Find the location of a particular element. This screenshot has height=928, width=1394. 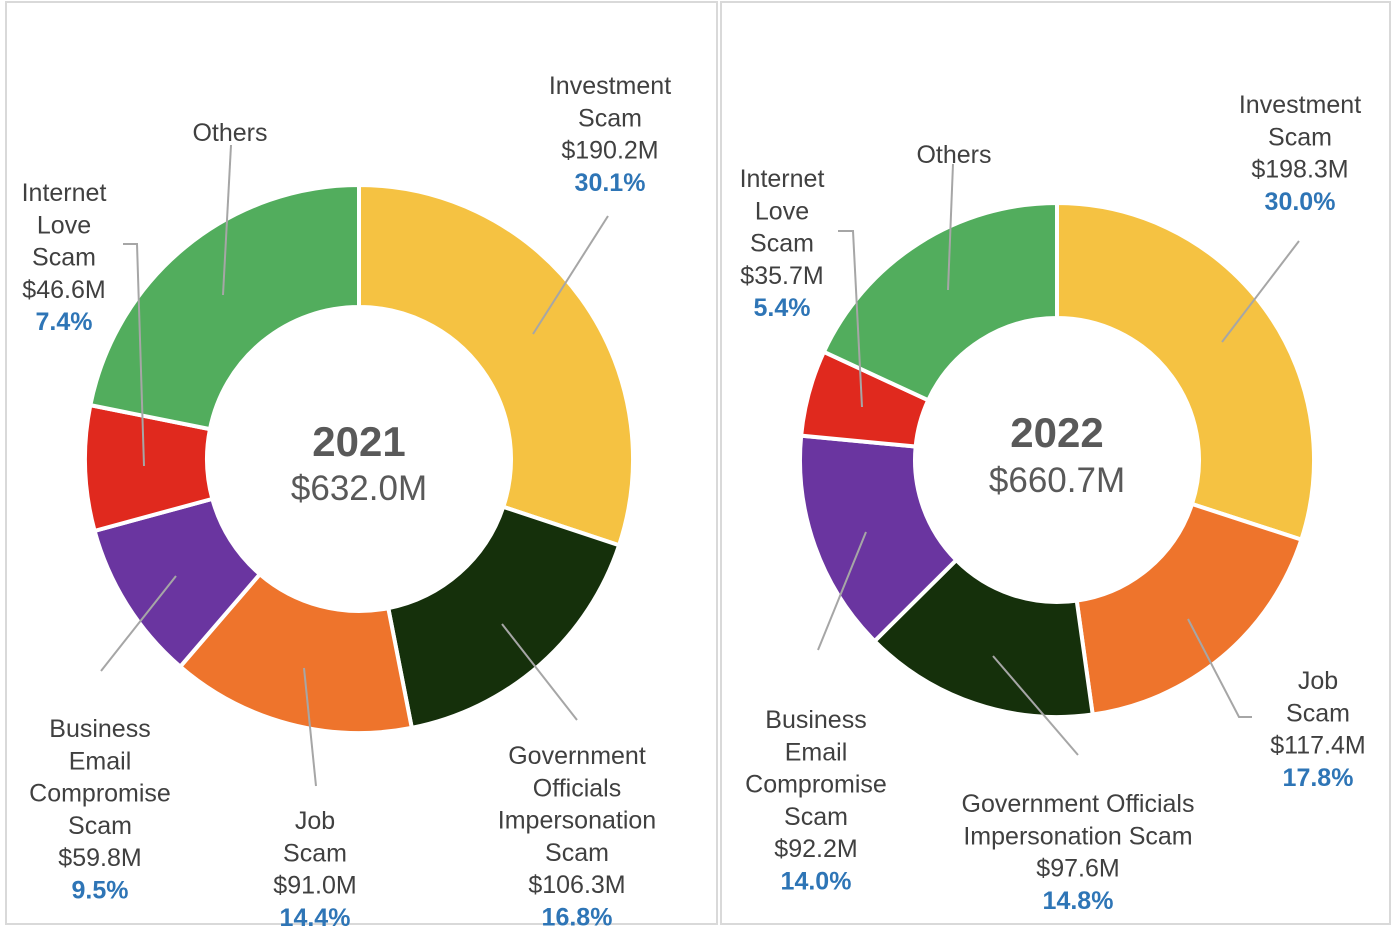

amount-label-job: $117.4M is located at coordinates (1317, 746).